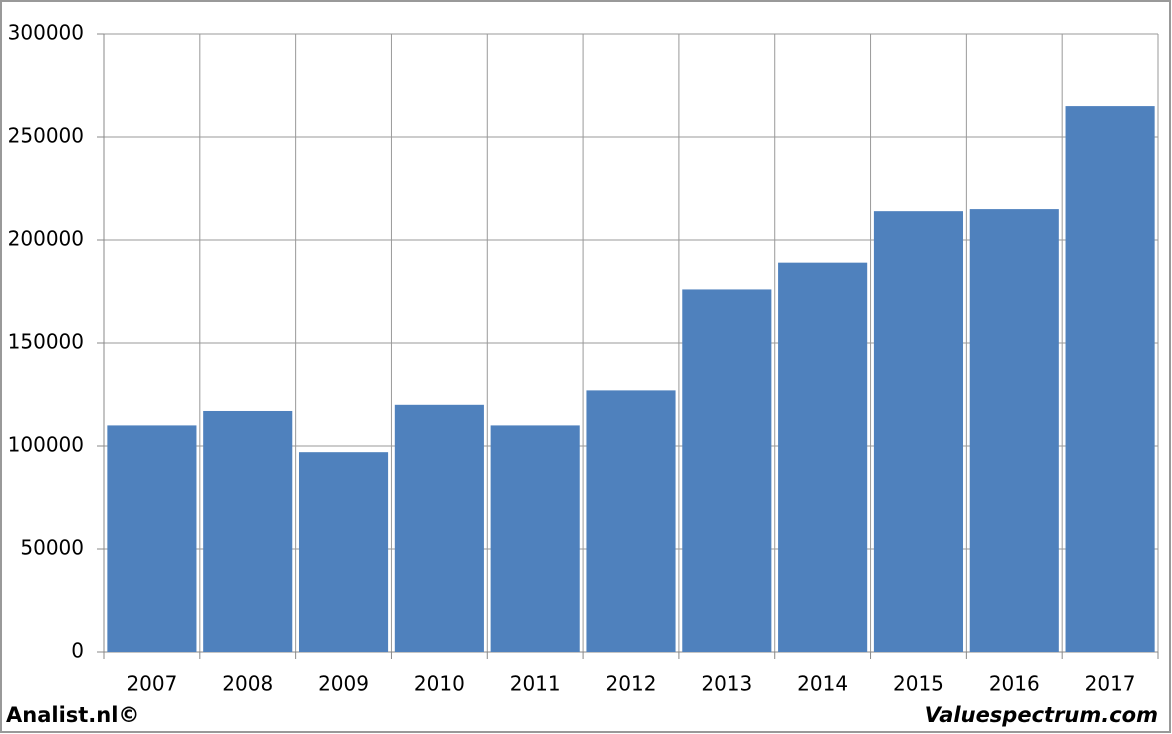 The width and height of the screenshot is (1172, 734). Describe the element at coordinates (52, 548) in the screenshot. I see `y-tick-label: 50000` at that location.